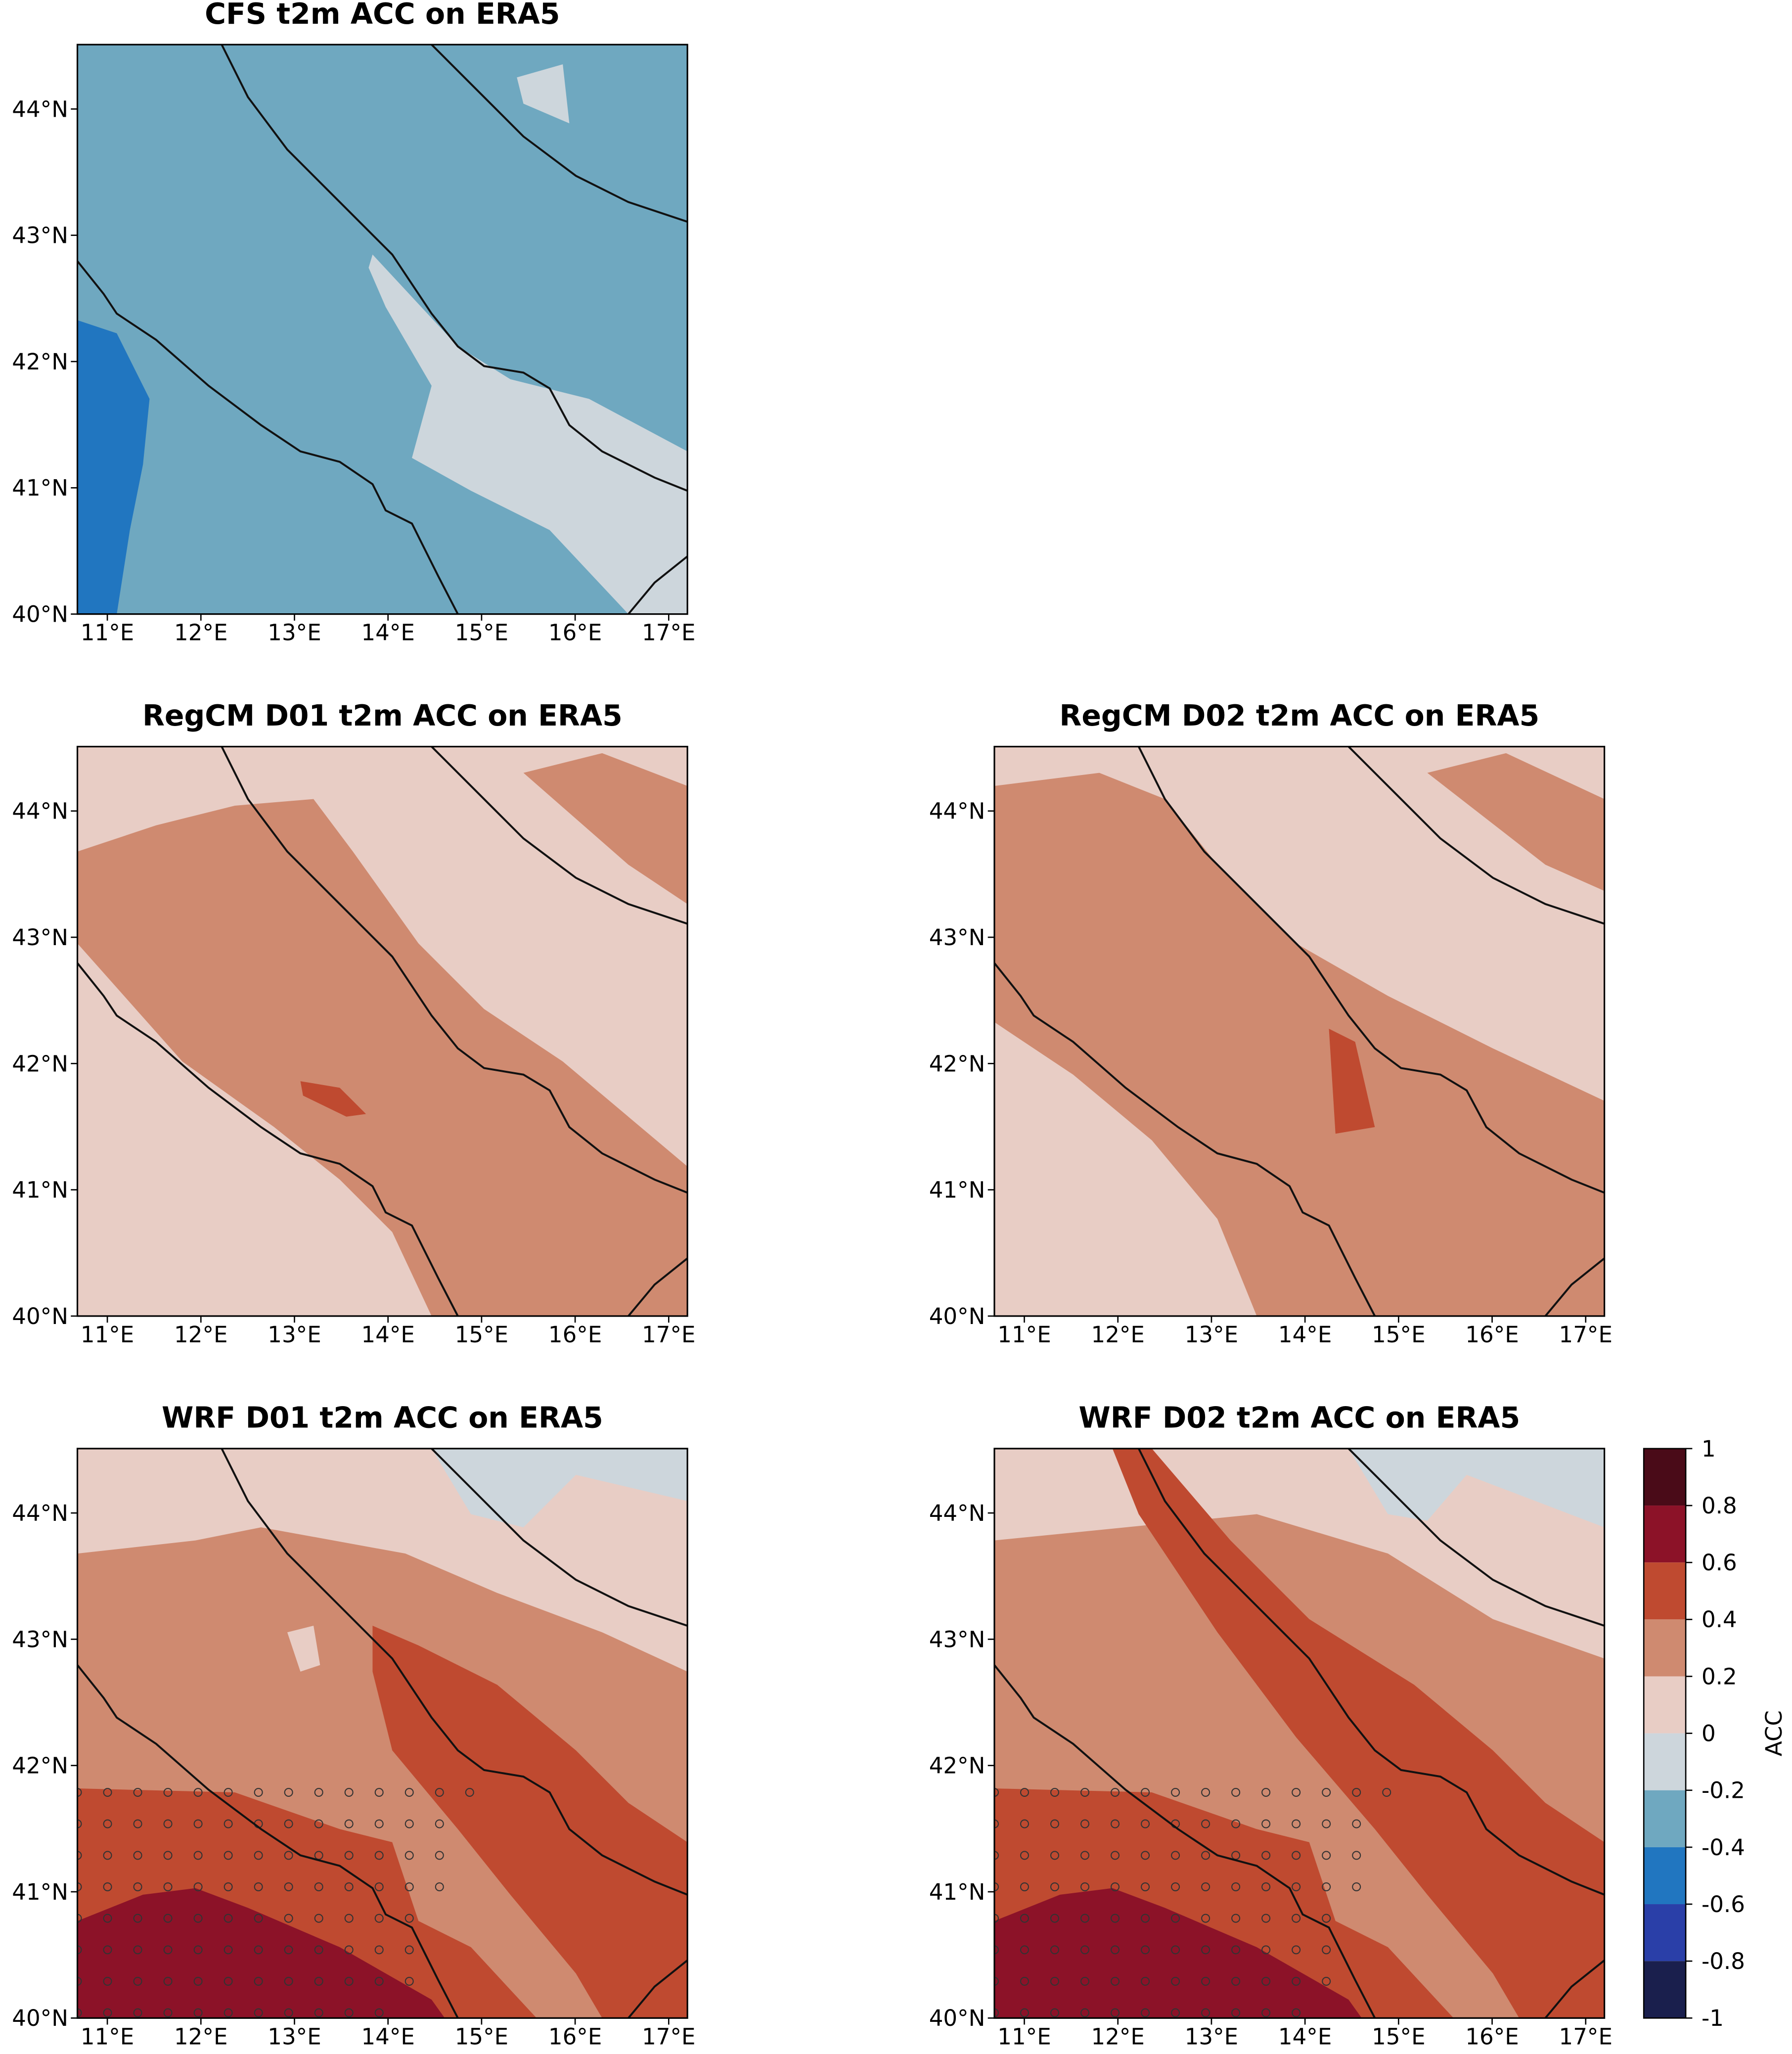  Describe the element at coordinates (1715, 1733) in the screenshot. I see `colorbar: 1 0.8 0.6 0.4 0.2 0 -0.2 -0.4 -0.6 -0.8 -1 ACC` at that location.